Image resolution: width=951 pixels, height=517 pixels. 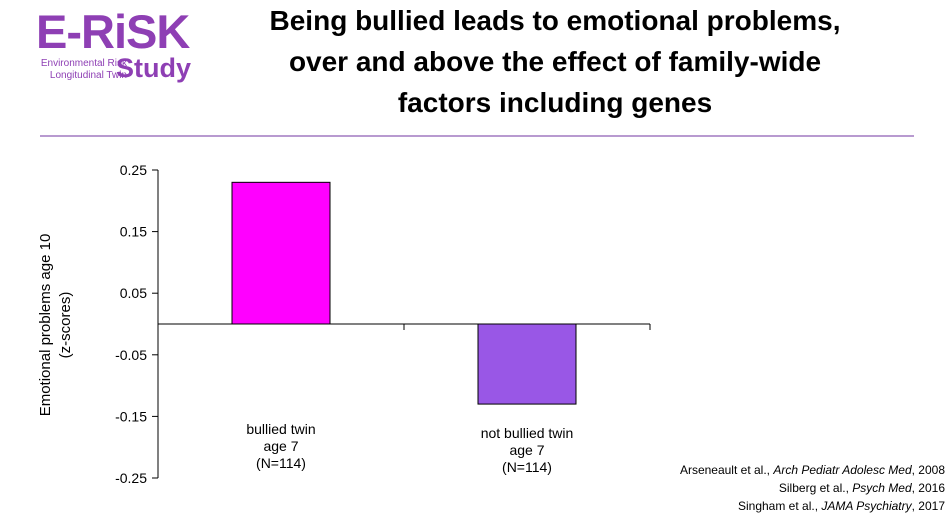 What do you see at coordinates (133, 170) in the screenshot?
I see `y-tick-label: 0.25` at bounding box center [133, 170].